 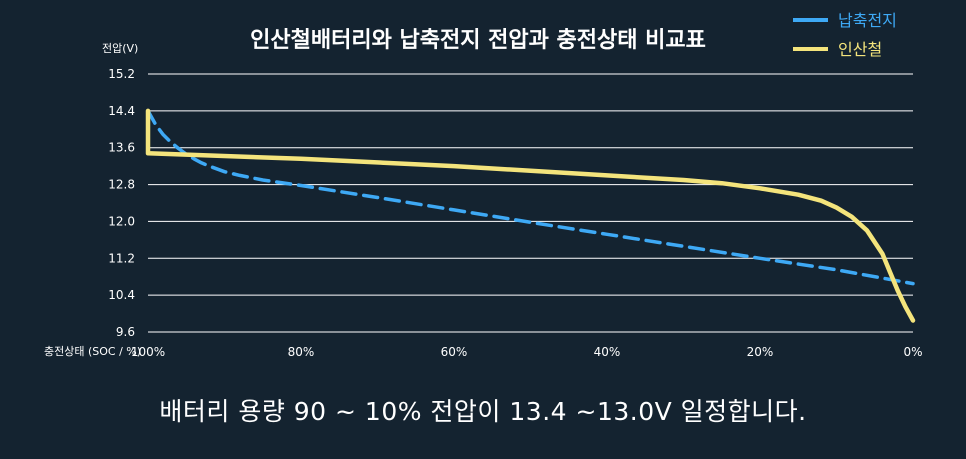 What do you see at coordinates (121, 203) in the screenshot?
I see `y-tick-labels: 15.2 14.4 13.6 12.8 12.0 11.2 10.4 9.6` at bounding box center [121, 203].